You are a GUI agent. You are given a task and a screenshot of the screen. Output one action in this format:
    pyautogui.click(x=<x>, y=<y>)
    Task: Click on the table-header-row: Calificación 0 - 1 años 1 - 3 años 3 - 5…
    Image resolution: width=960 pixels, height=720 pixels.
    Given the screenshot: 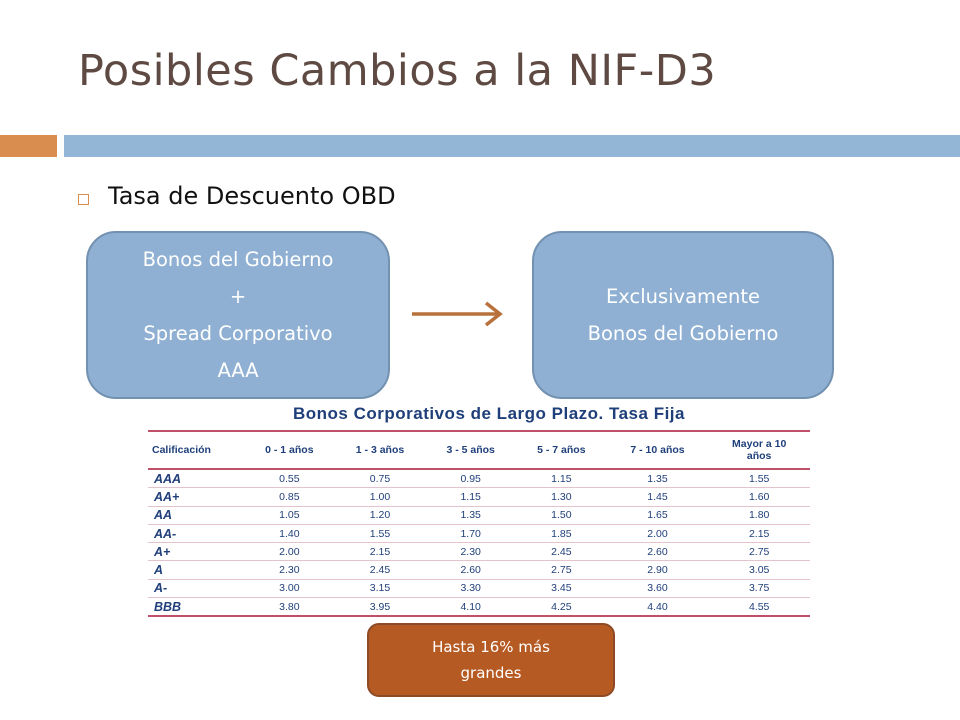 What is the action you would take?
    pyautogui.click(x=479, y=451)
    